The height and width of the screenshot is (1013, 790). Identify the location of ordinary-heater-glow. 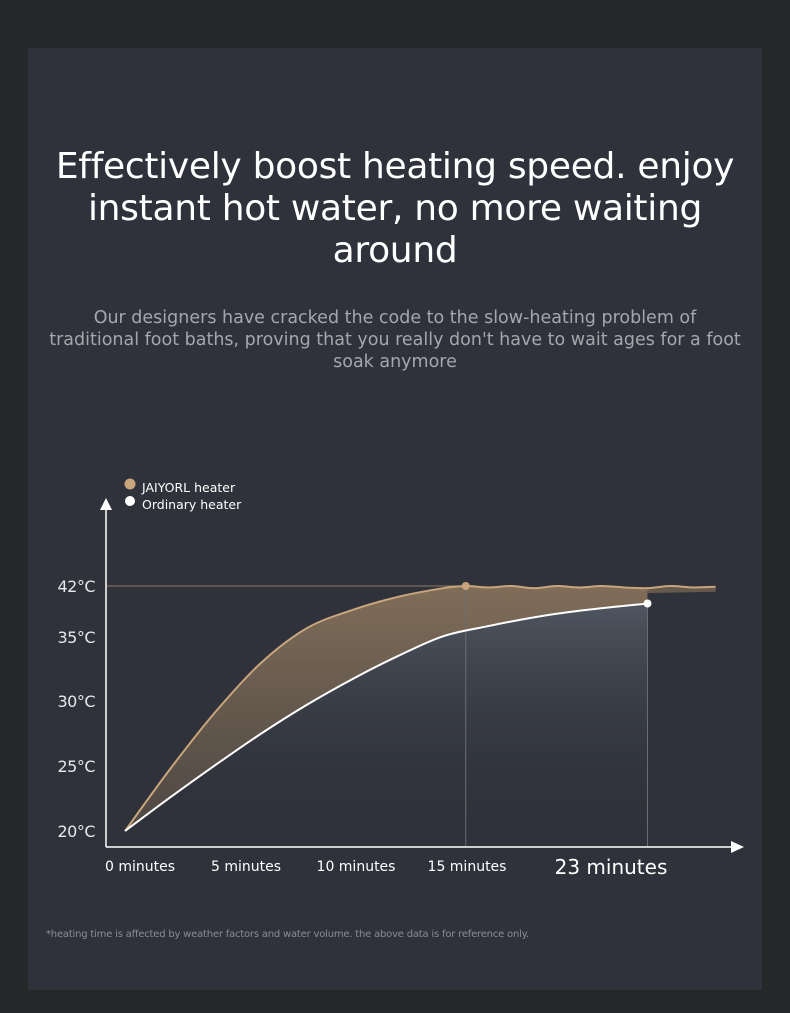
(386, 717).